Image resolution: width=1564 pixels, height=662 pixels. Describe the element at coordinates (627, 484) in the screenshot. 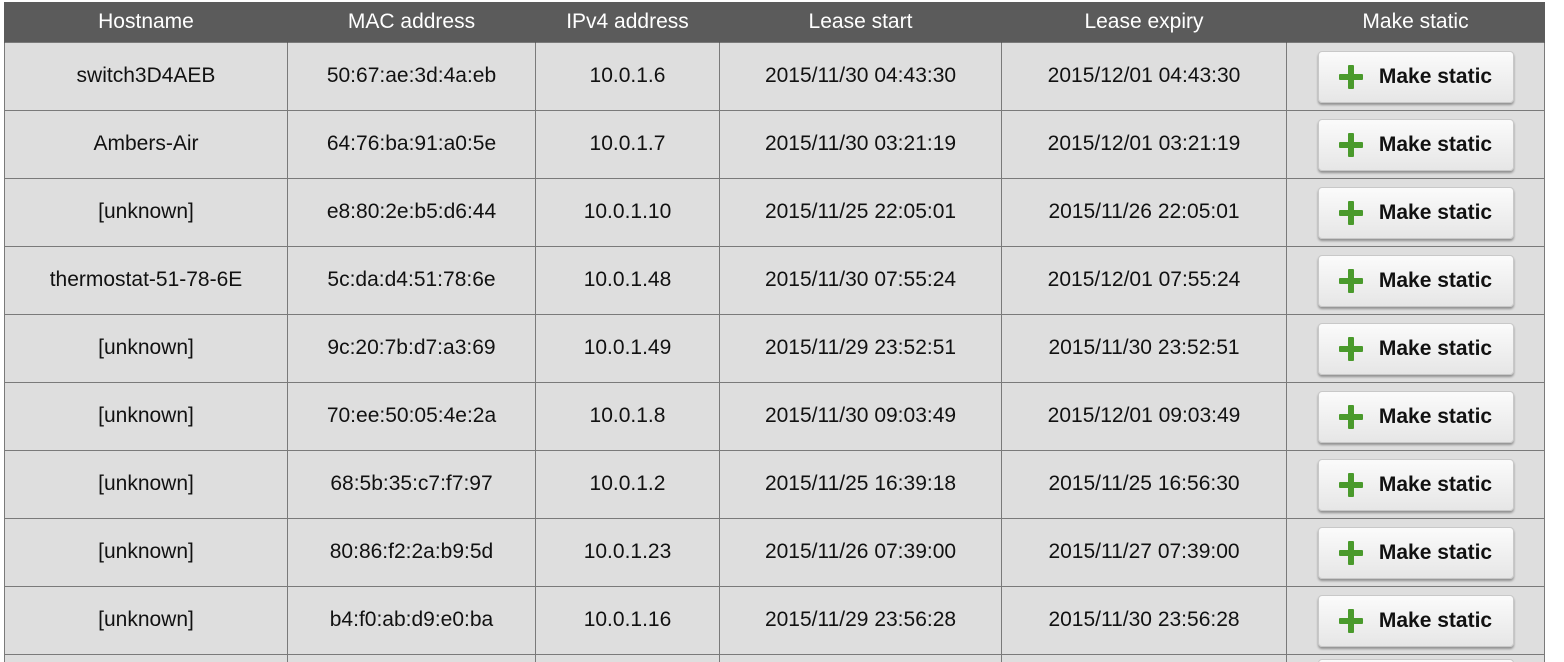

I see `cell-ipv4-address: 10.0.1.2` at that location.